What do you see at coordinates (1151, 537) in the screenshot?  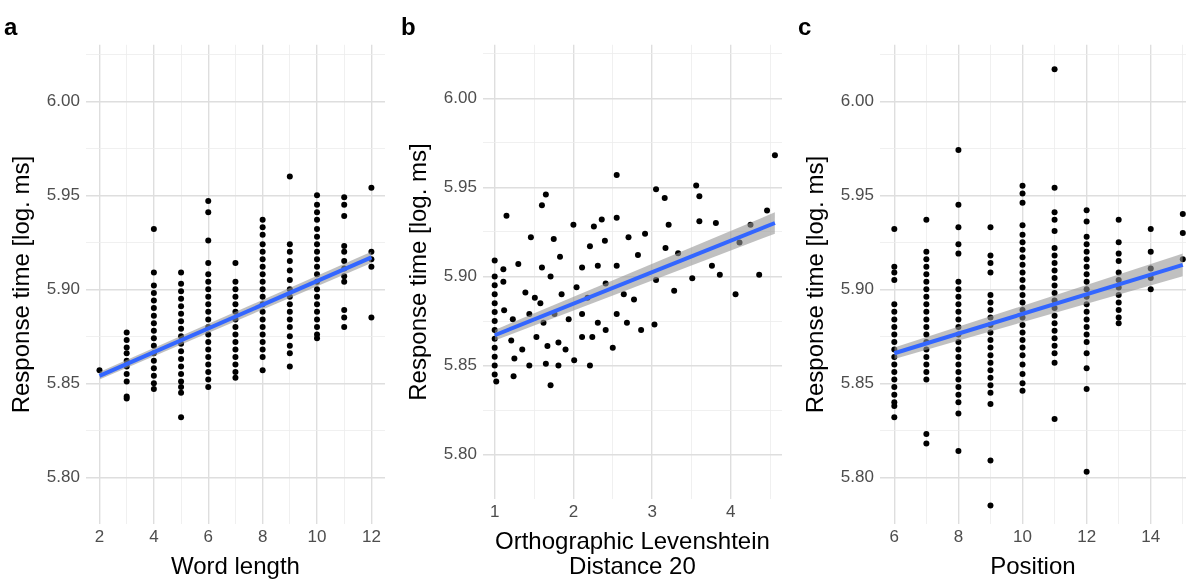 I see `x-tick-label: 14` at bounding box center [1151, 537].